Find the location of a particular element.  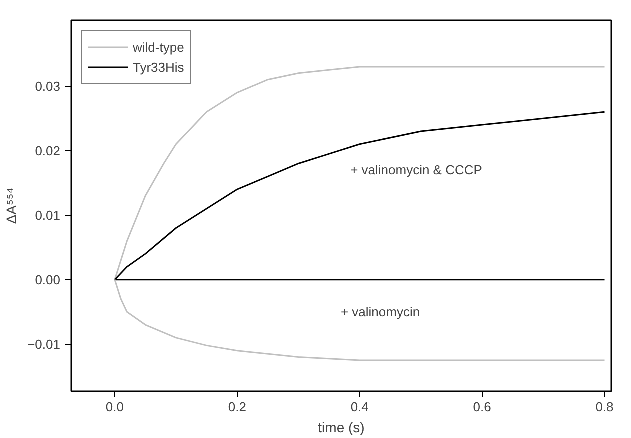

x-tick-label: 0.6 is located at coordinates (482, 407).